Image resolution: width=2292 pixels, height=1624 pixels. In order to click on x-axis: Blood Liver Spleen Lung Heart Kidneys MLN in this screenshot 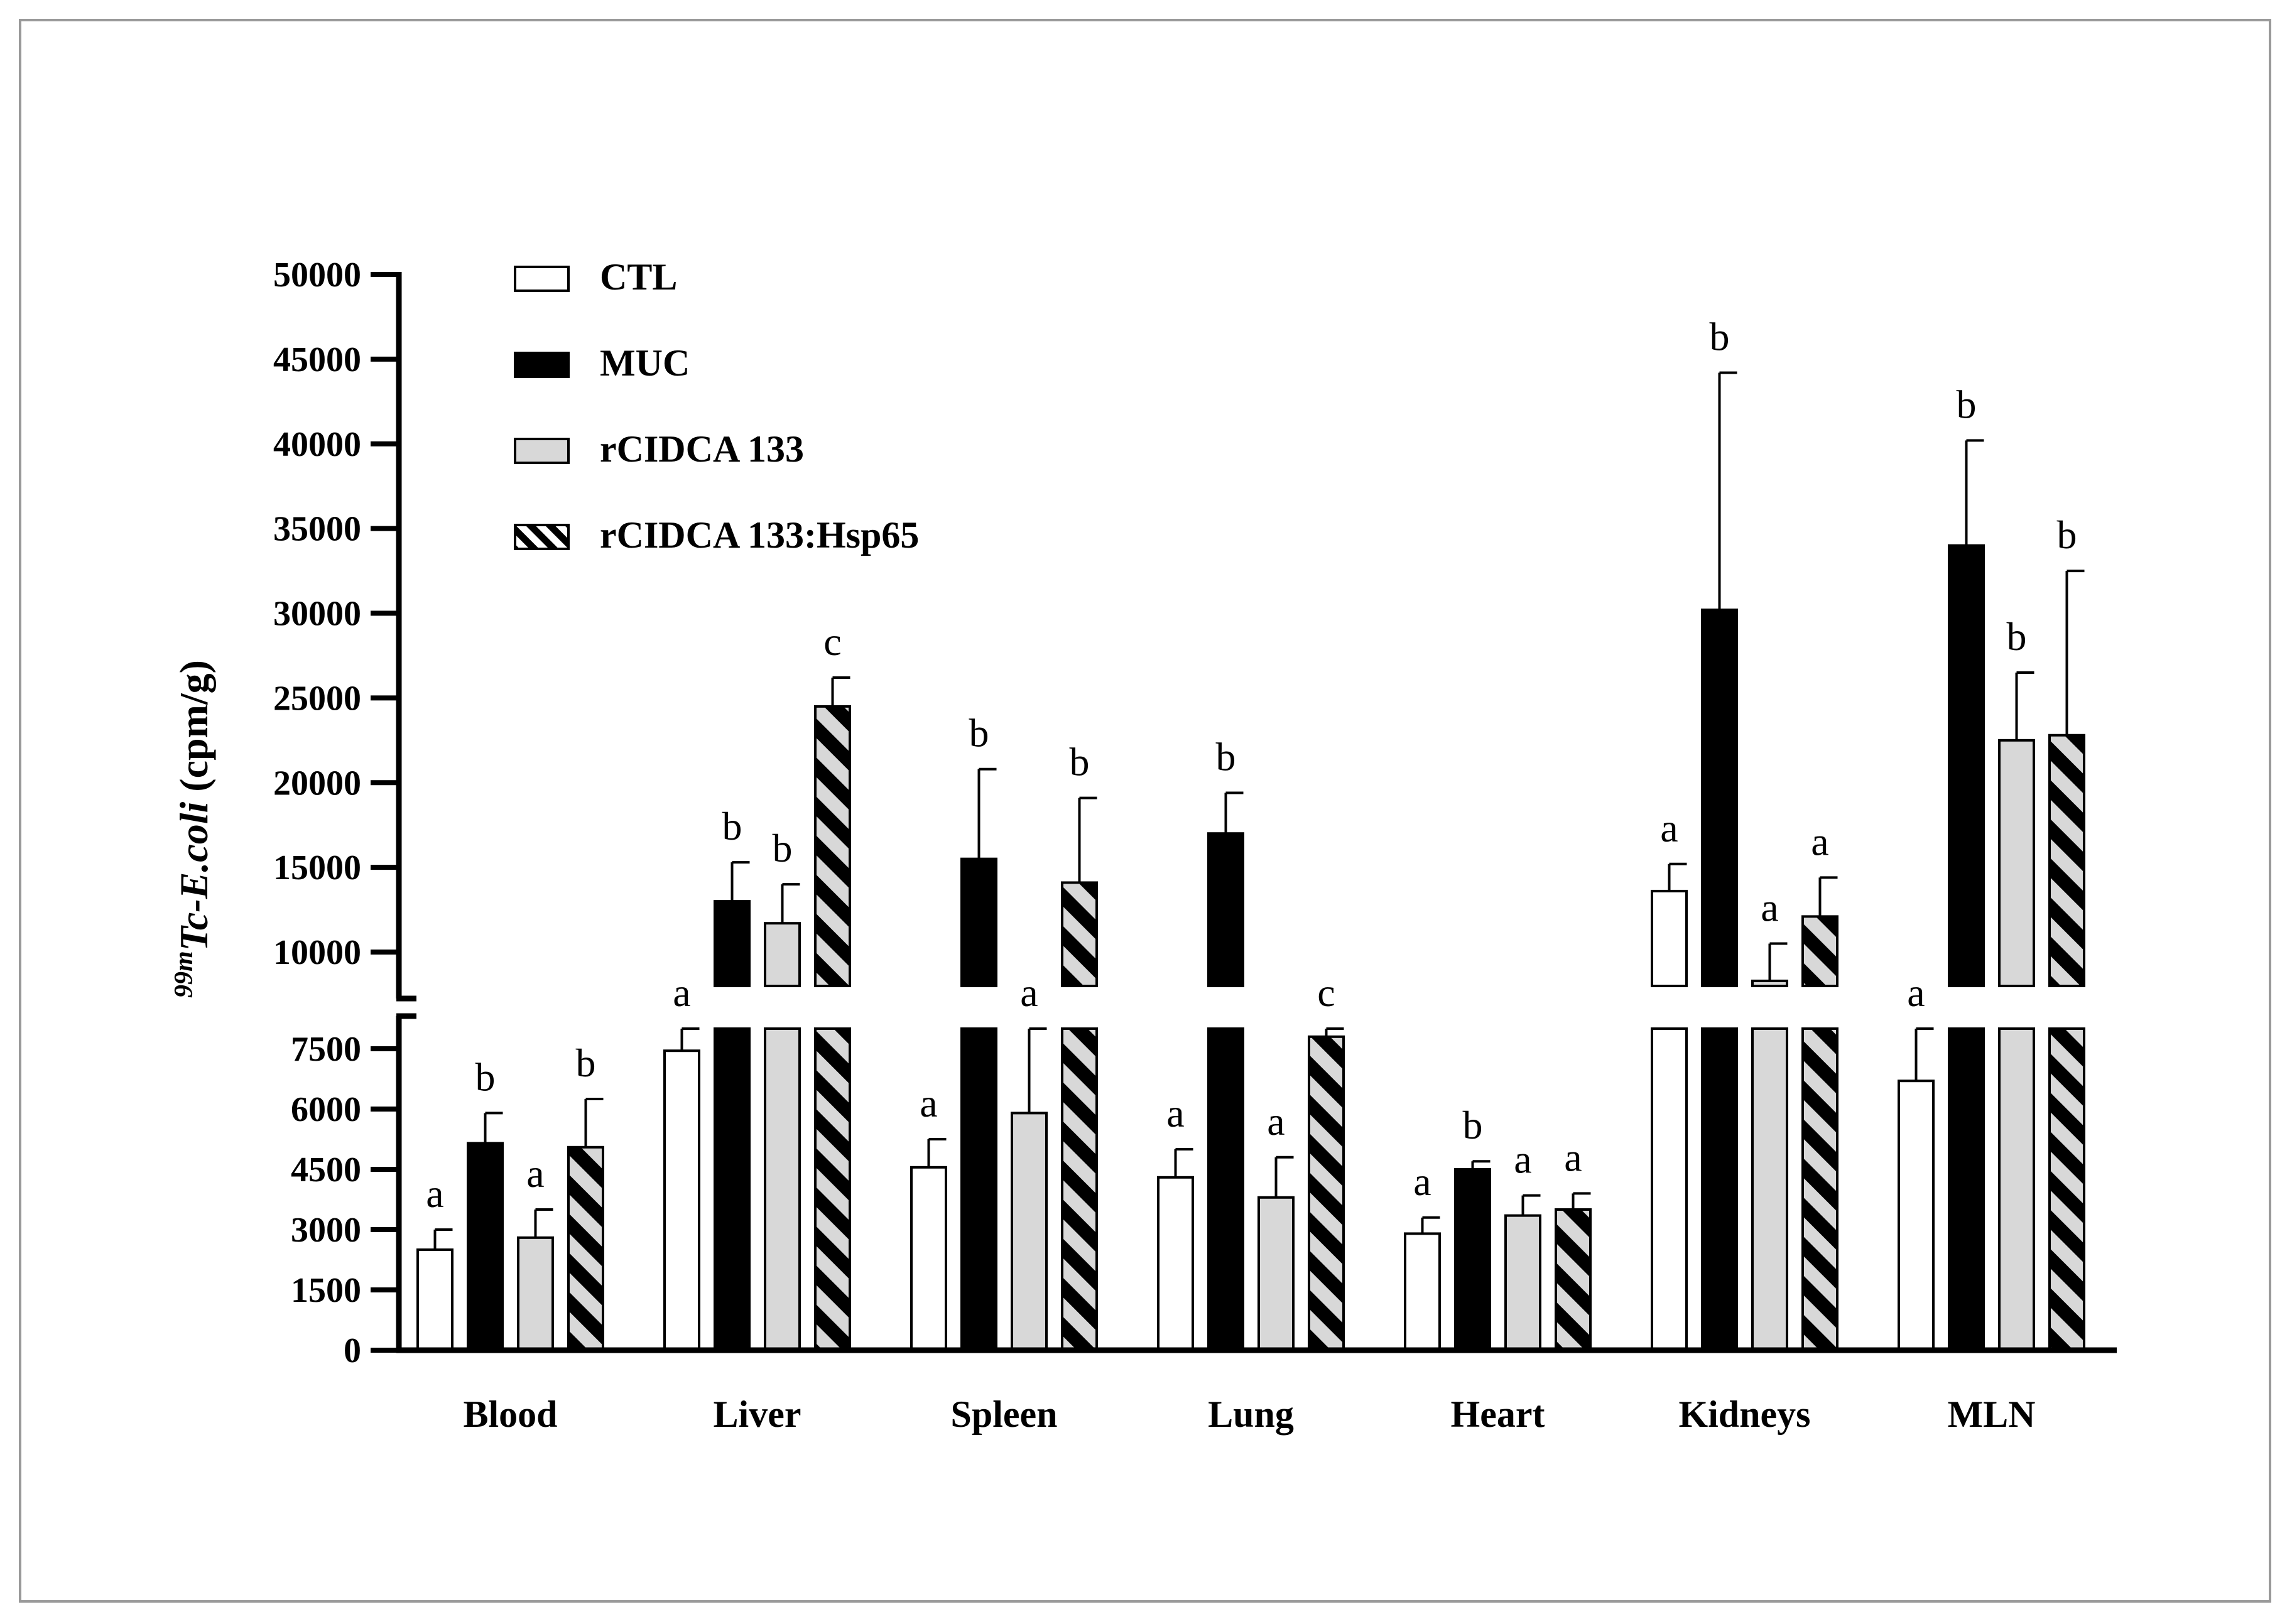, I will do `click(1256, 1391)`.